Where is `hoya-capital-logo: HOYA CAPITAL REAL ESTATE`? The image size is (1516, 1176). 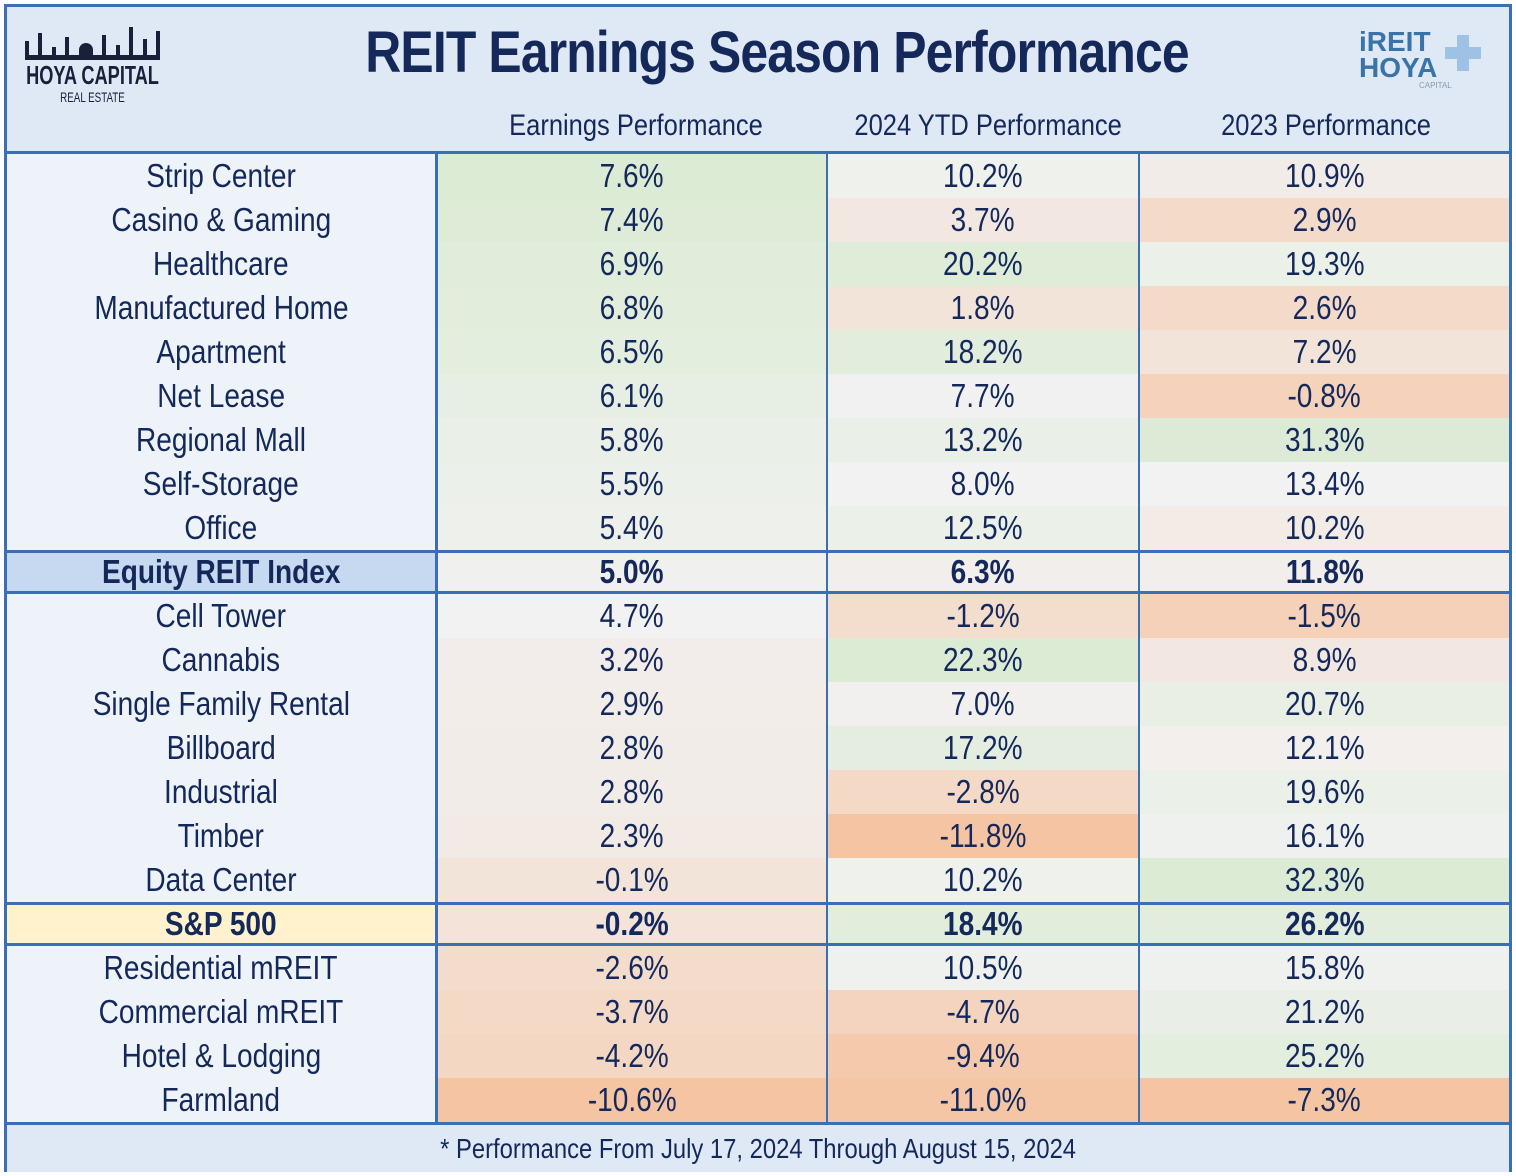 hoya-capital-logo: HOYA CAPITAL REAL ESTATE is located at coordinates (92, 64).